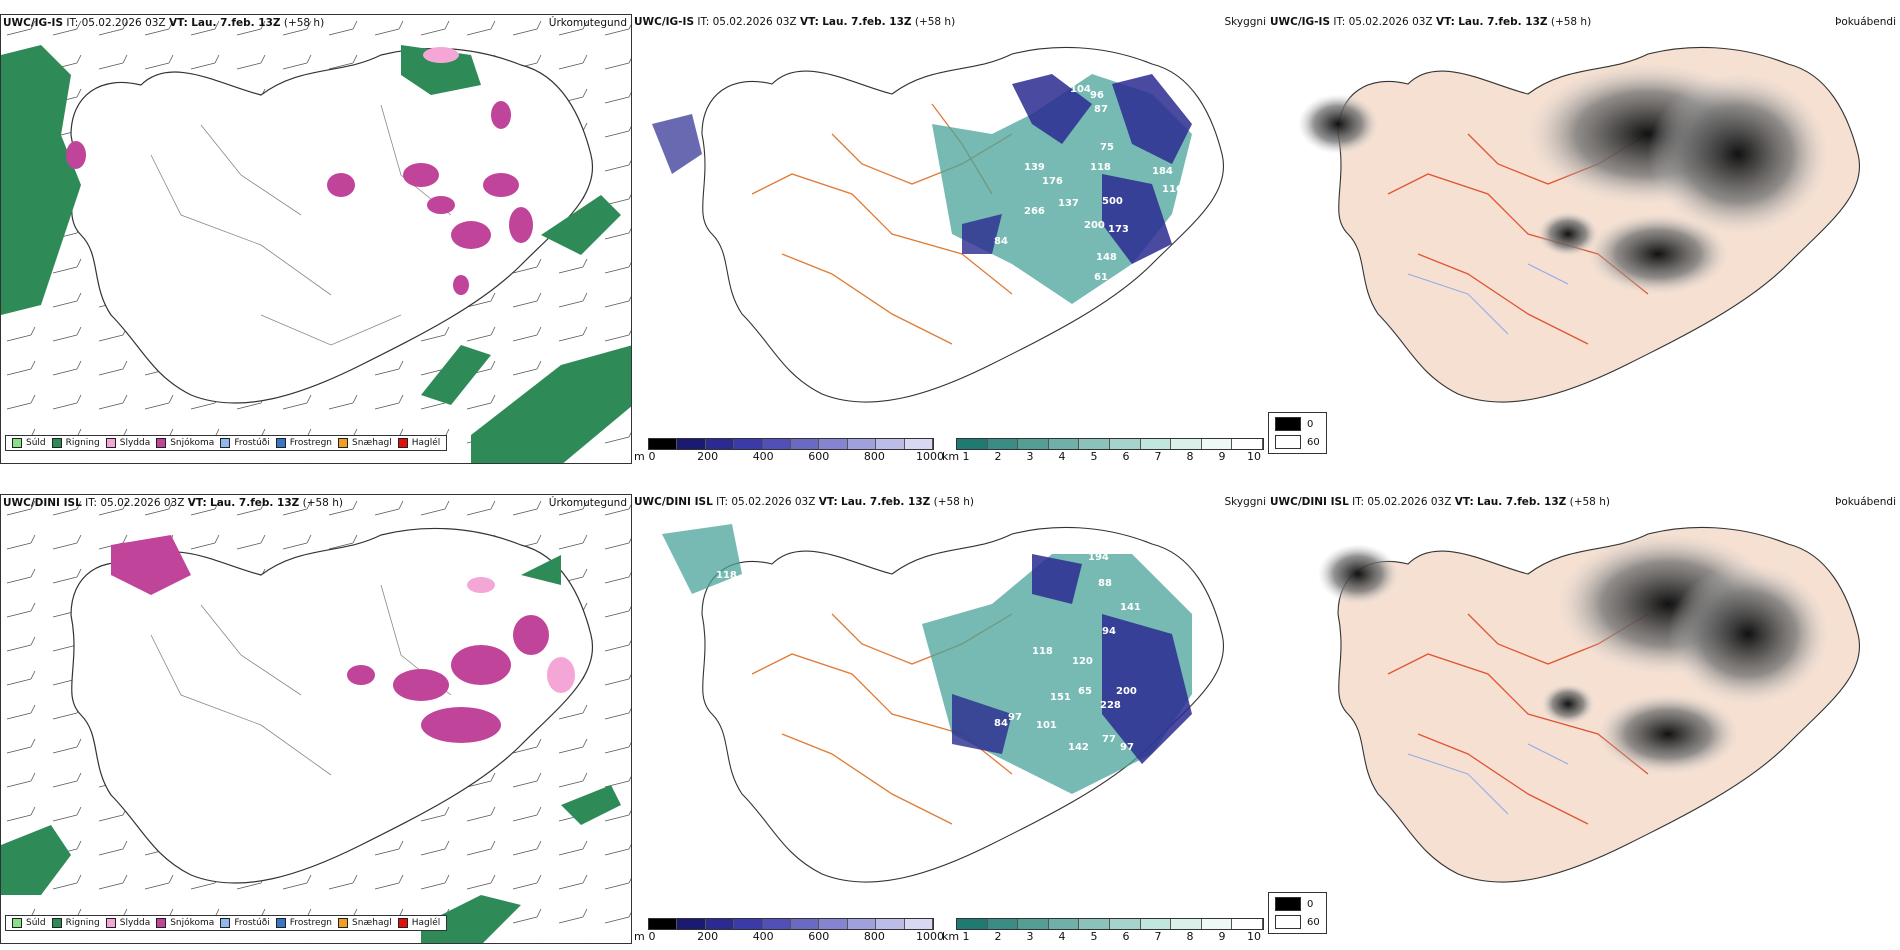  Describe the element at coordinates (372, 443) in the screenshot. I see `legend-label: Snæhagl` at that location.